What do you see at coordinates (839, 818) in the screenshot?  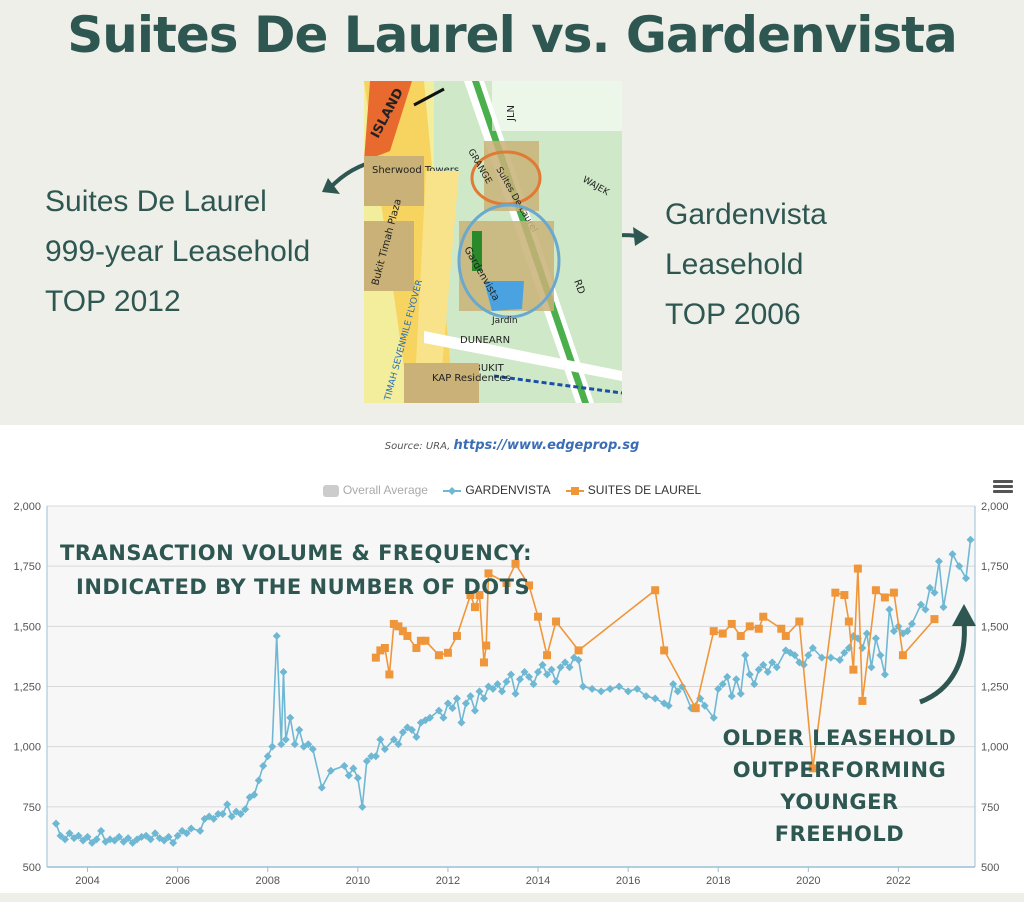 I see `annotation-outperform-line-3: YOUNGER FREEHOLD` at bounding box center [839, 818].